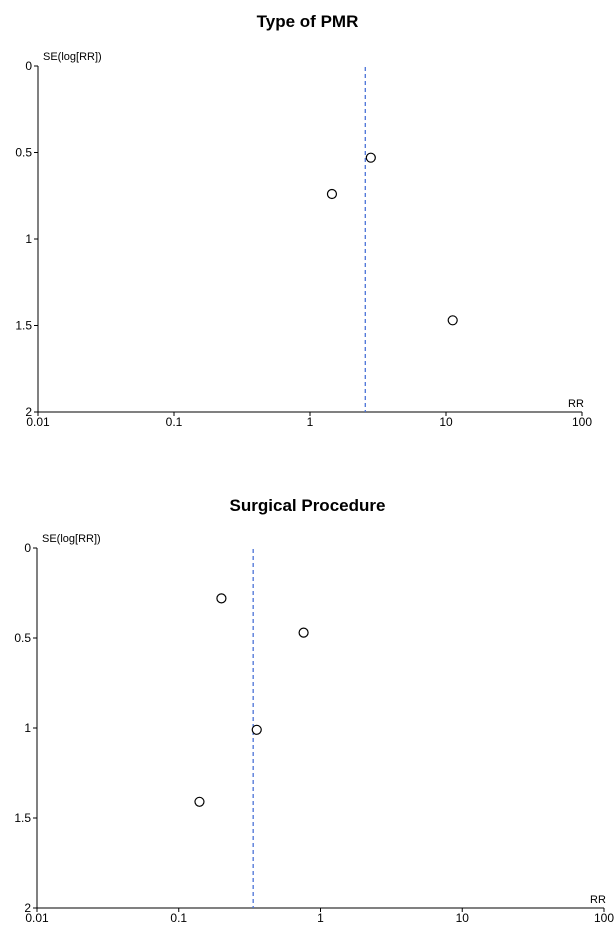  I want to click on chart1-x-axis-label: RR, so click(576, 404).